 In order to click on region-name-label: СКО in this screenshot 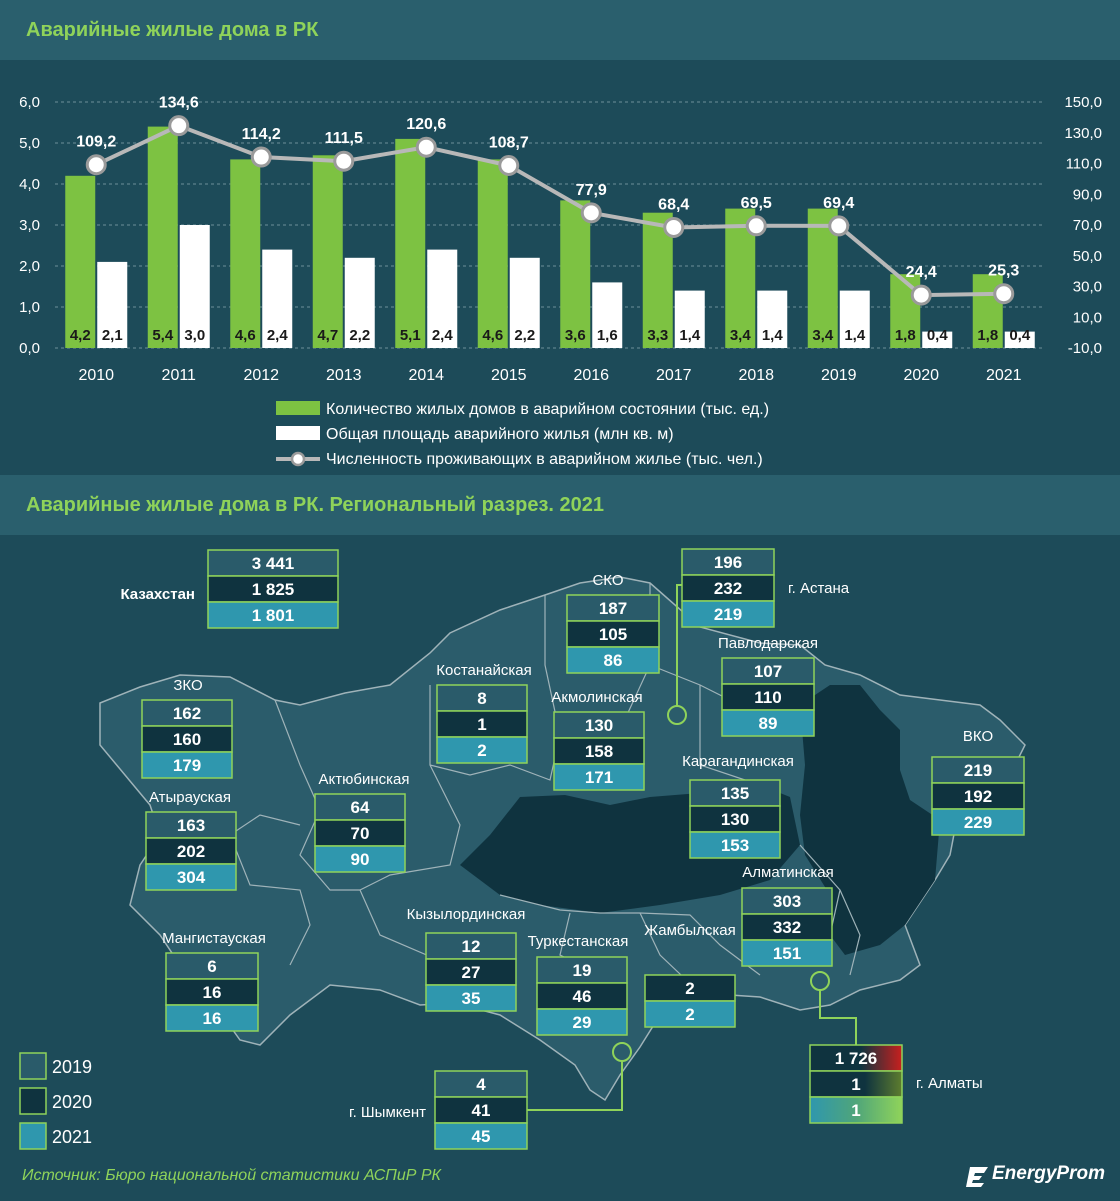, I will do `click(607, 580)`.